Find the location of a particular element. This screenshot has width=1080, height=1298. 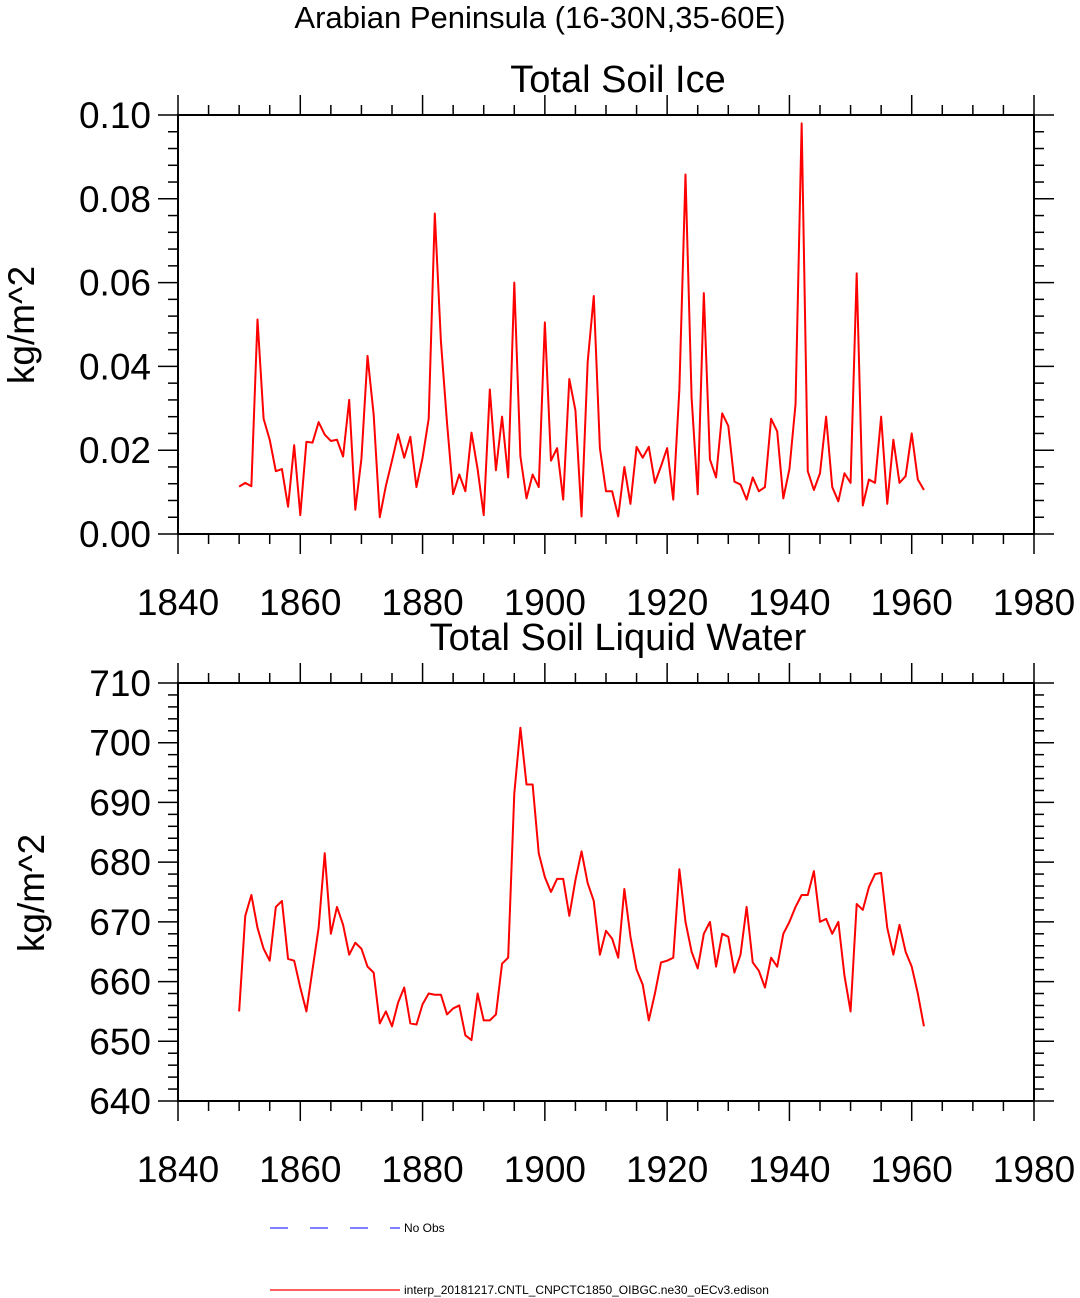

figure-suptitle: Arabian Peninsula (16-30N,35-60E) is located at coordinates (539, 17).